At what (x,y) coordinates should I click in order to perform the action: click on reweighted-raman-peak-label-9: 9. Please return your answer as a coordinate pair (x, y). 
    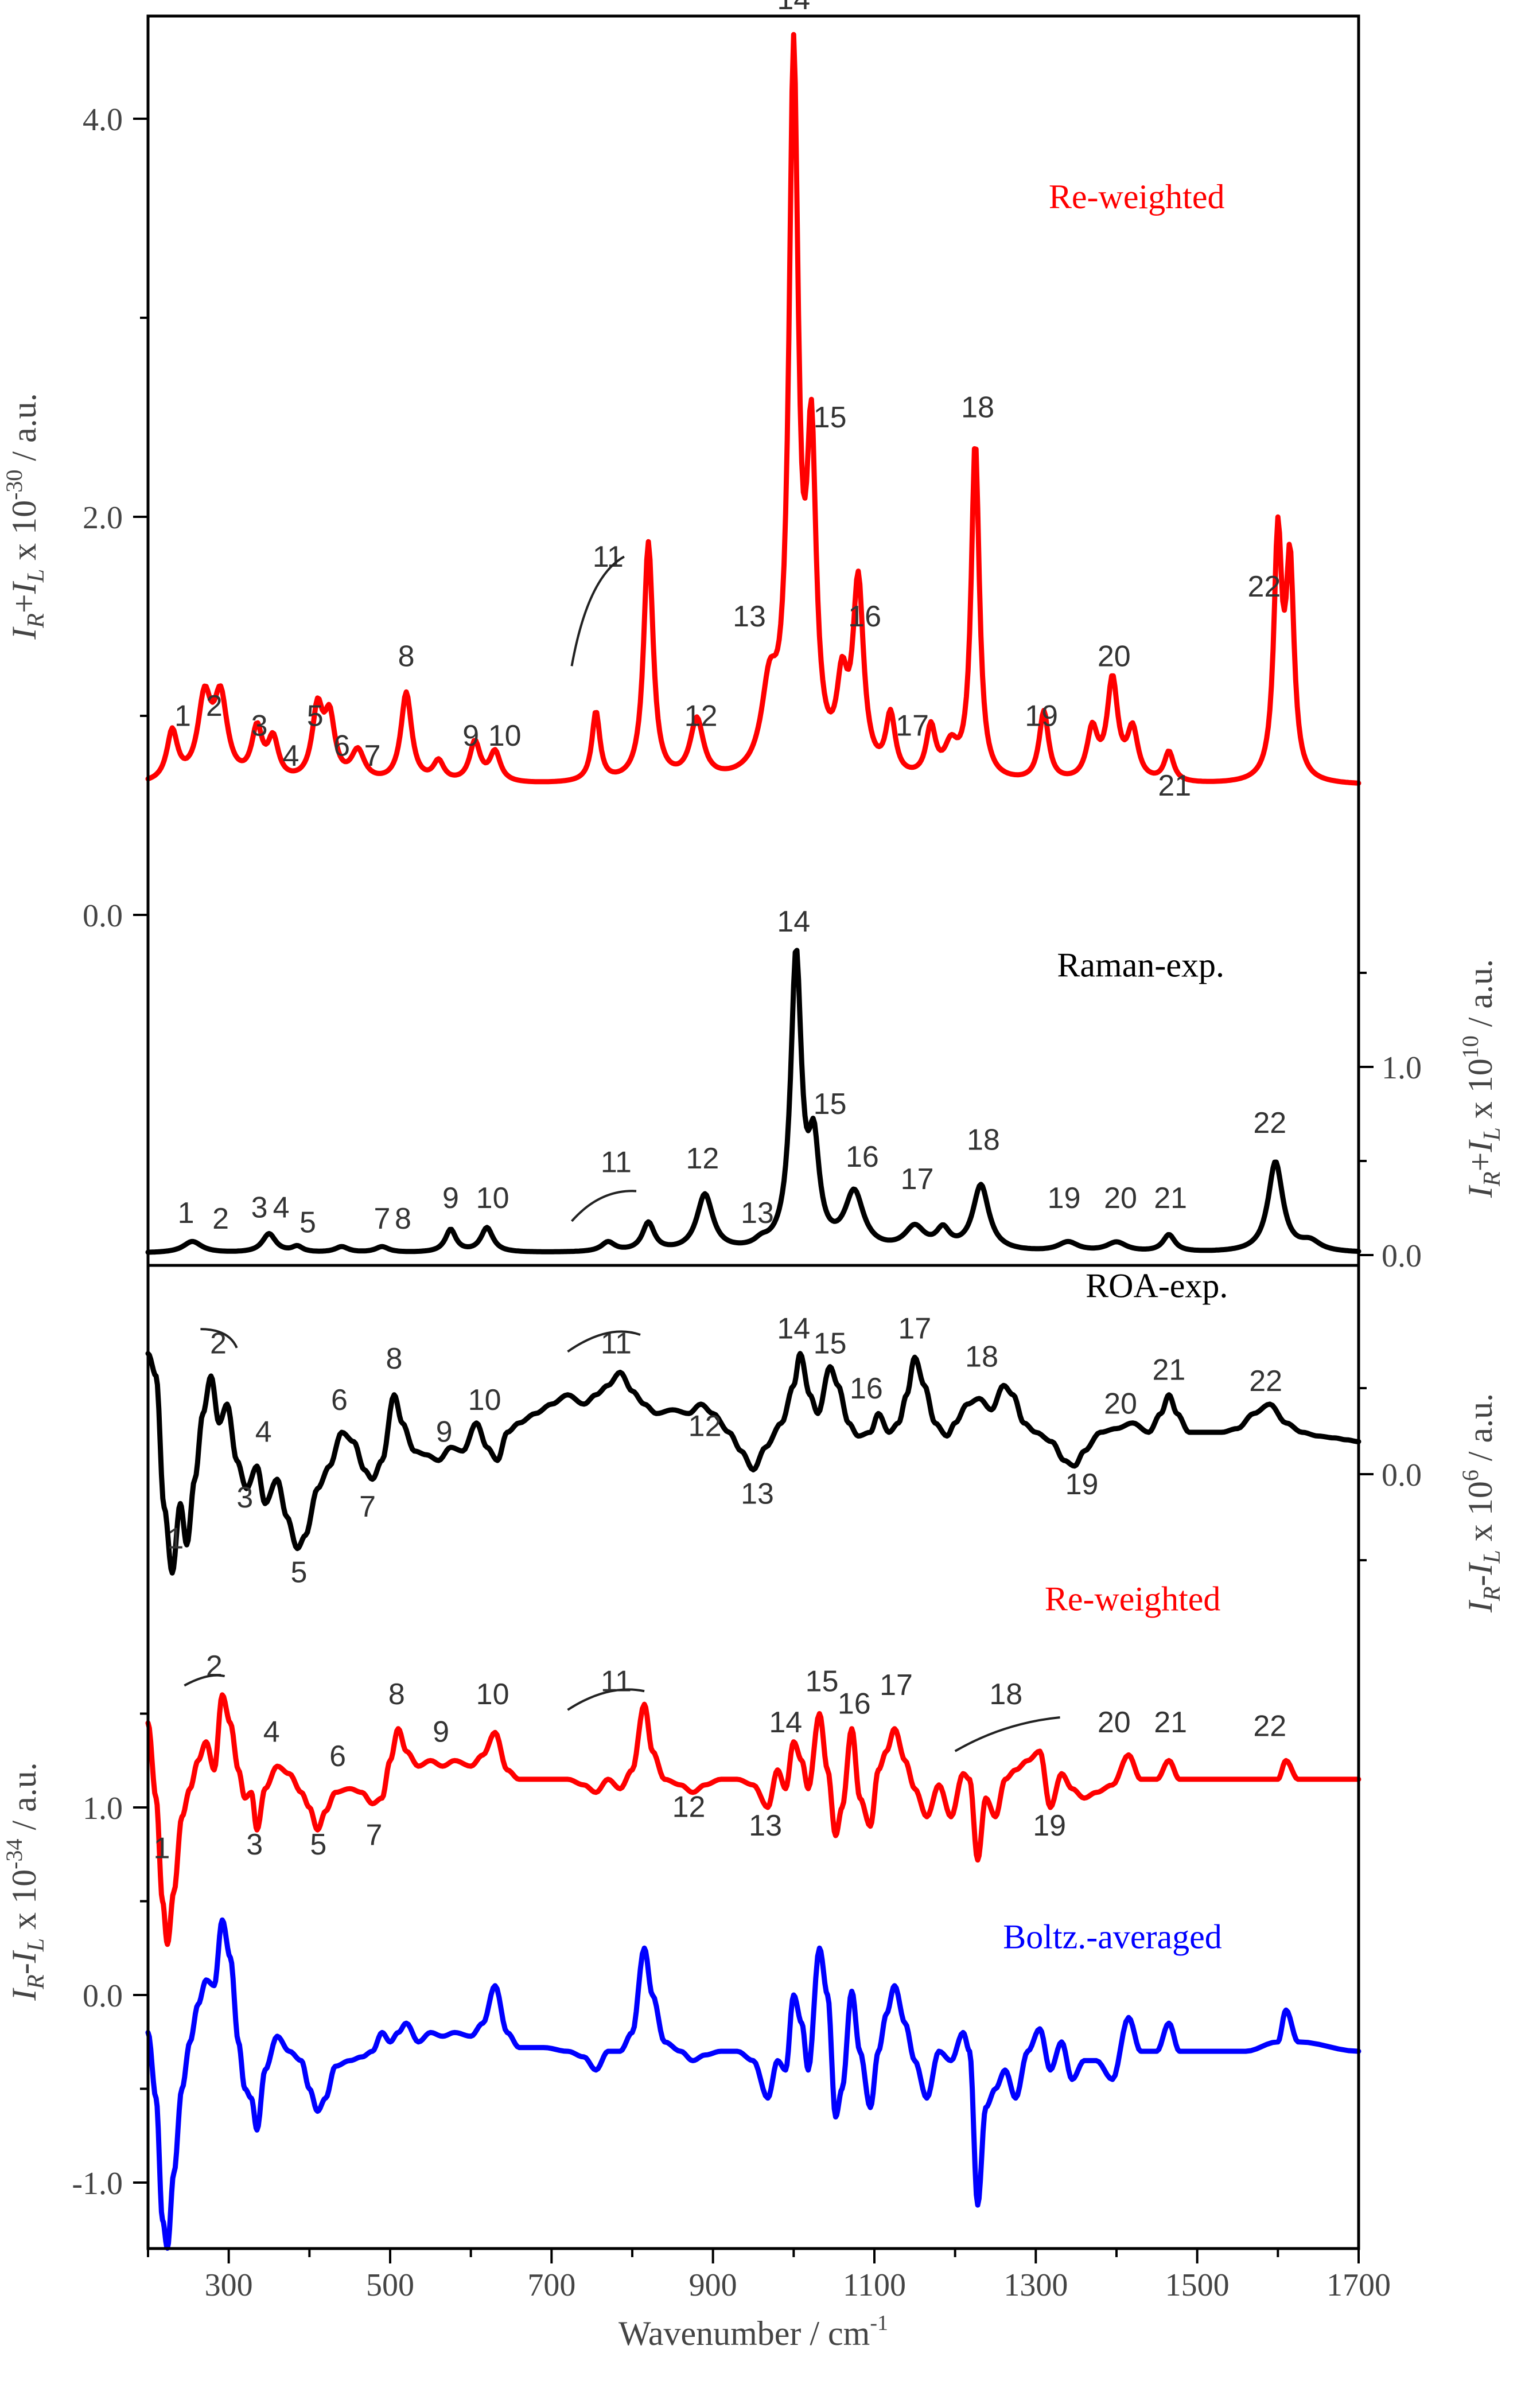
    Looking at the image, I should click on (470, 736).